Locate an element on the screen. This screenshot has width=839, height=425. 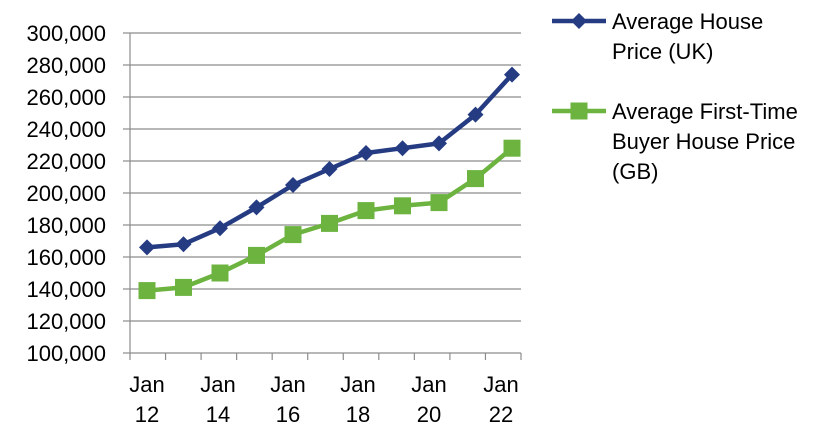
legend-item-2: Average First-Time Buyer House Price (GB) is located at coordinates (675, 141).